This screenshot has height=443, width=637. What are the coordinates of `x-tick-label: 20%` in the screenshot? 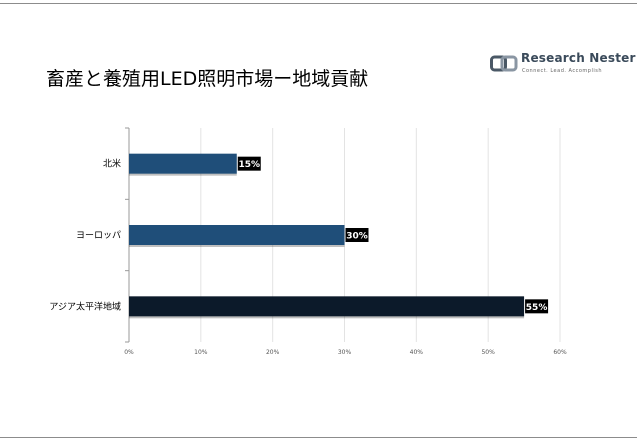 It's located at (273, 352).